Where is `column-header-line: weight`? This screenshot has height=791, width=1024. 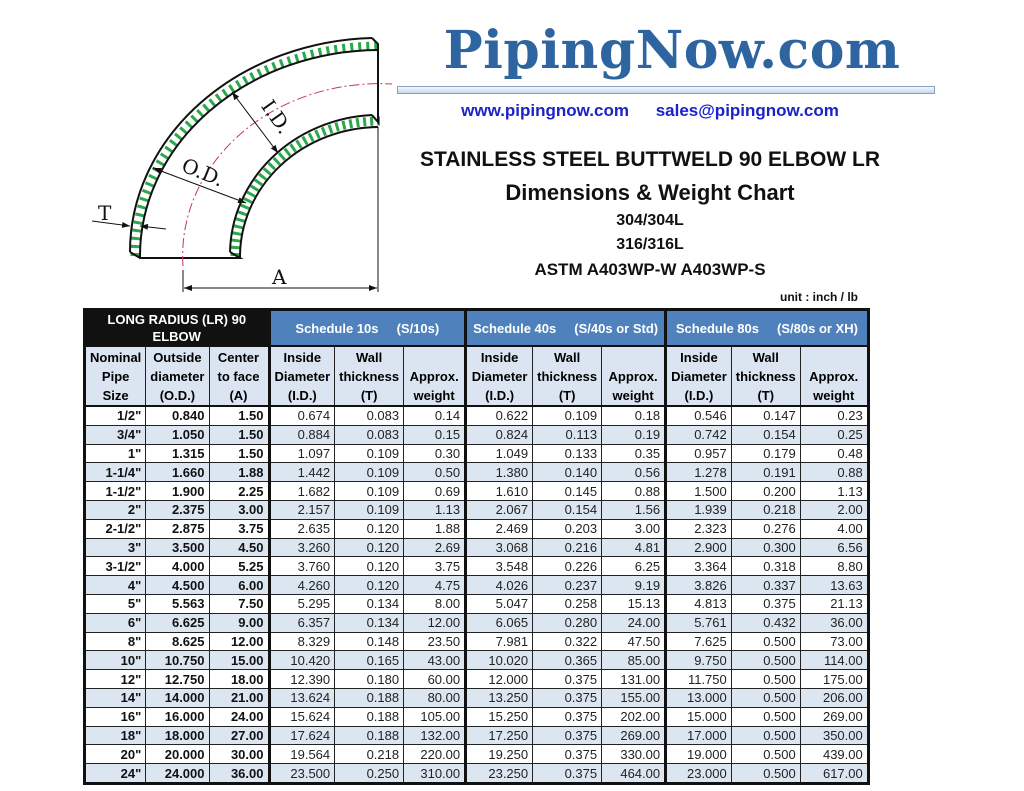
column-header-line: weight is located at coordinates (633, 395).